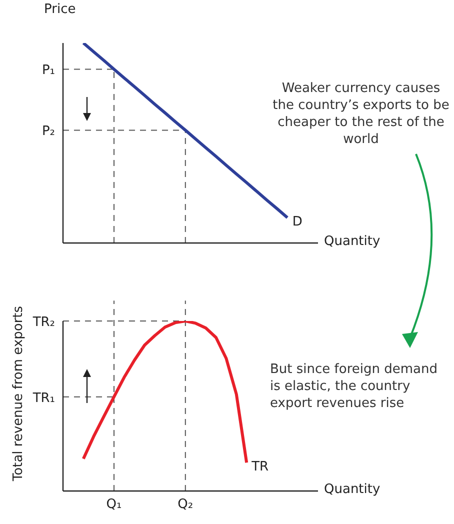 Image resolution: width=454 pixels, height=524 pixels. What do you see at coordinates (19, 394) in the screenshot?
I see `y-axis-title: Total revenue from exports` at bounding box center [19, 394].